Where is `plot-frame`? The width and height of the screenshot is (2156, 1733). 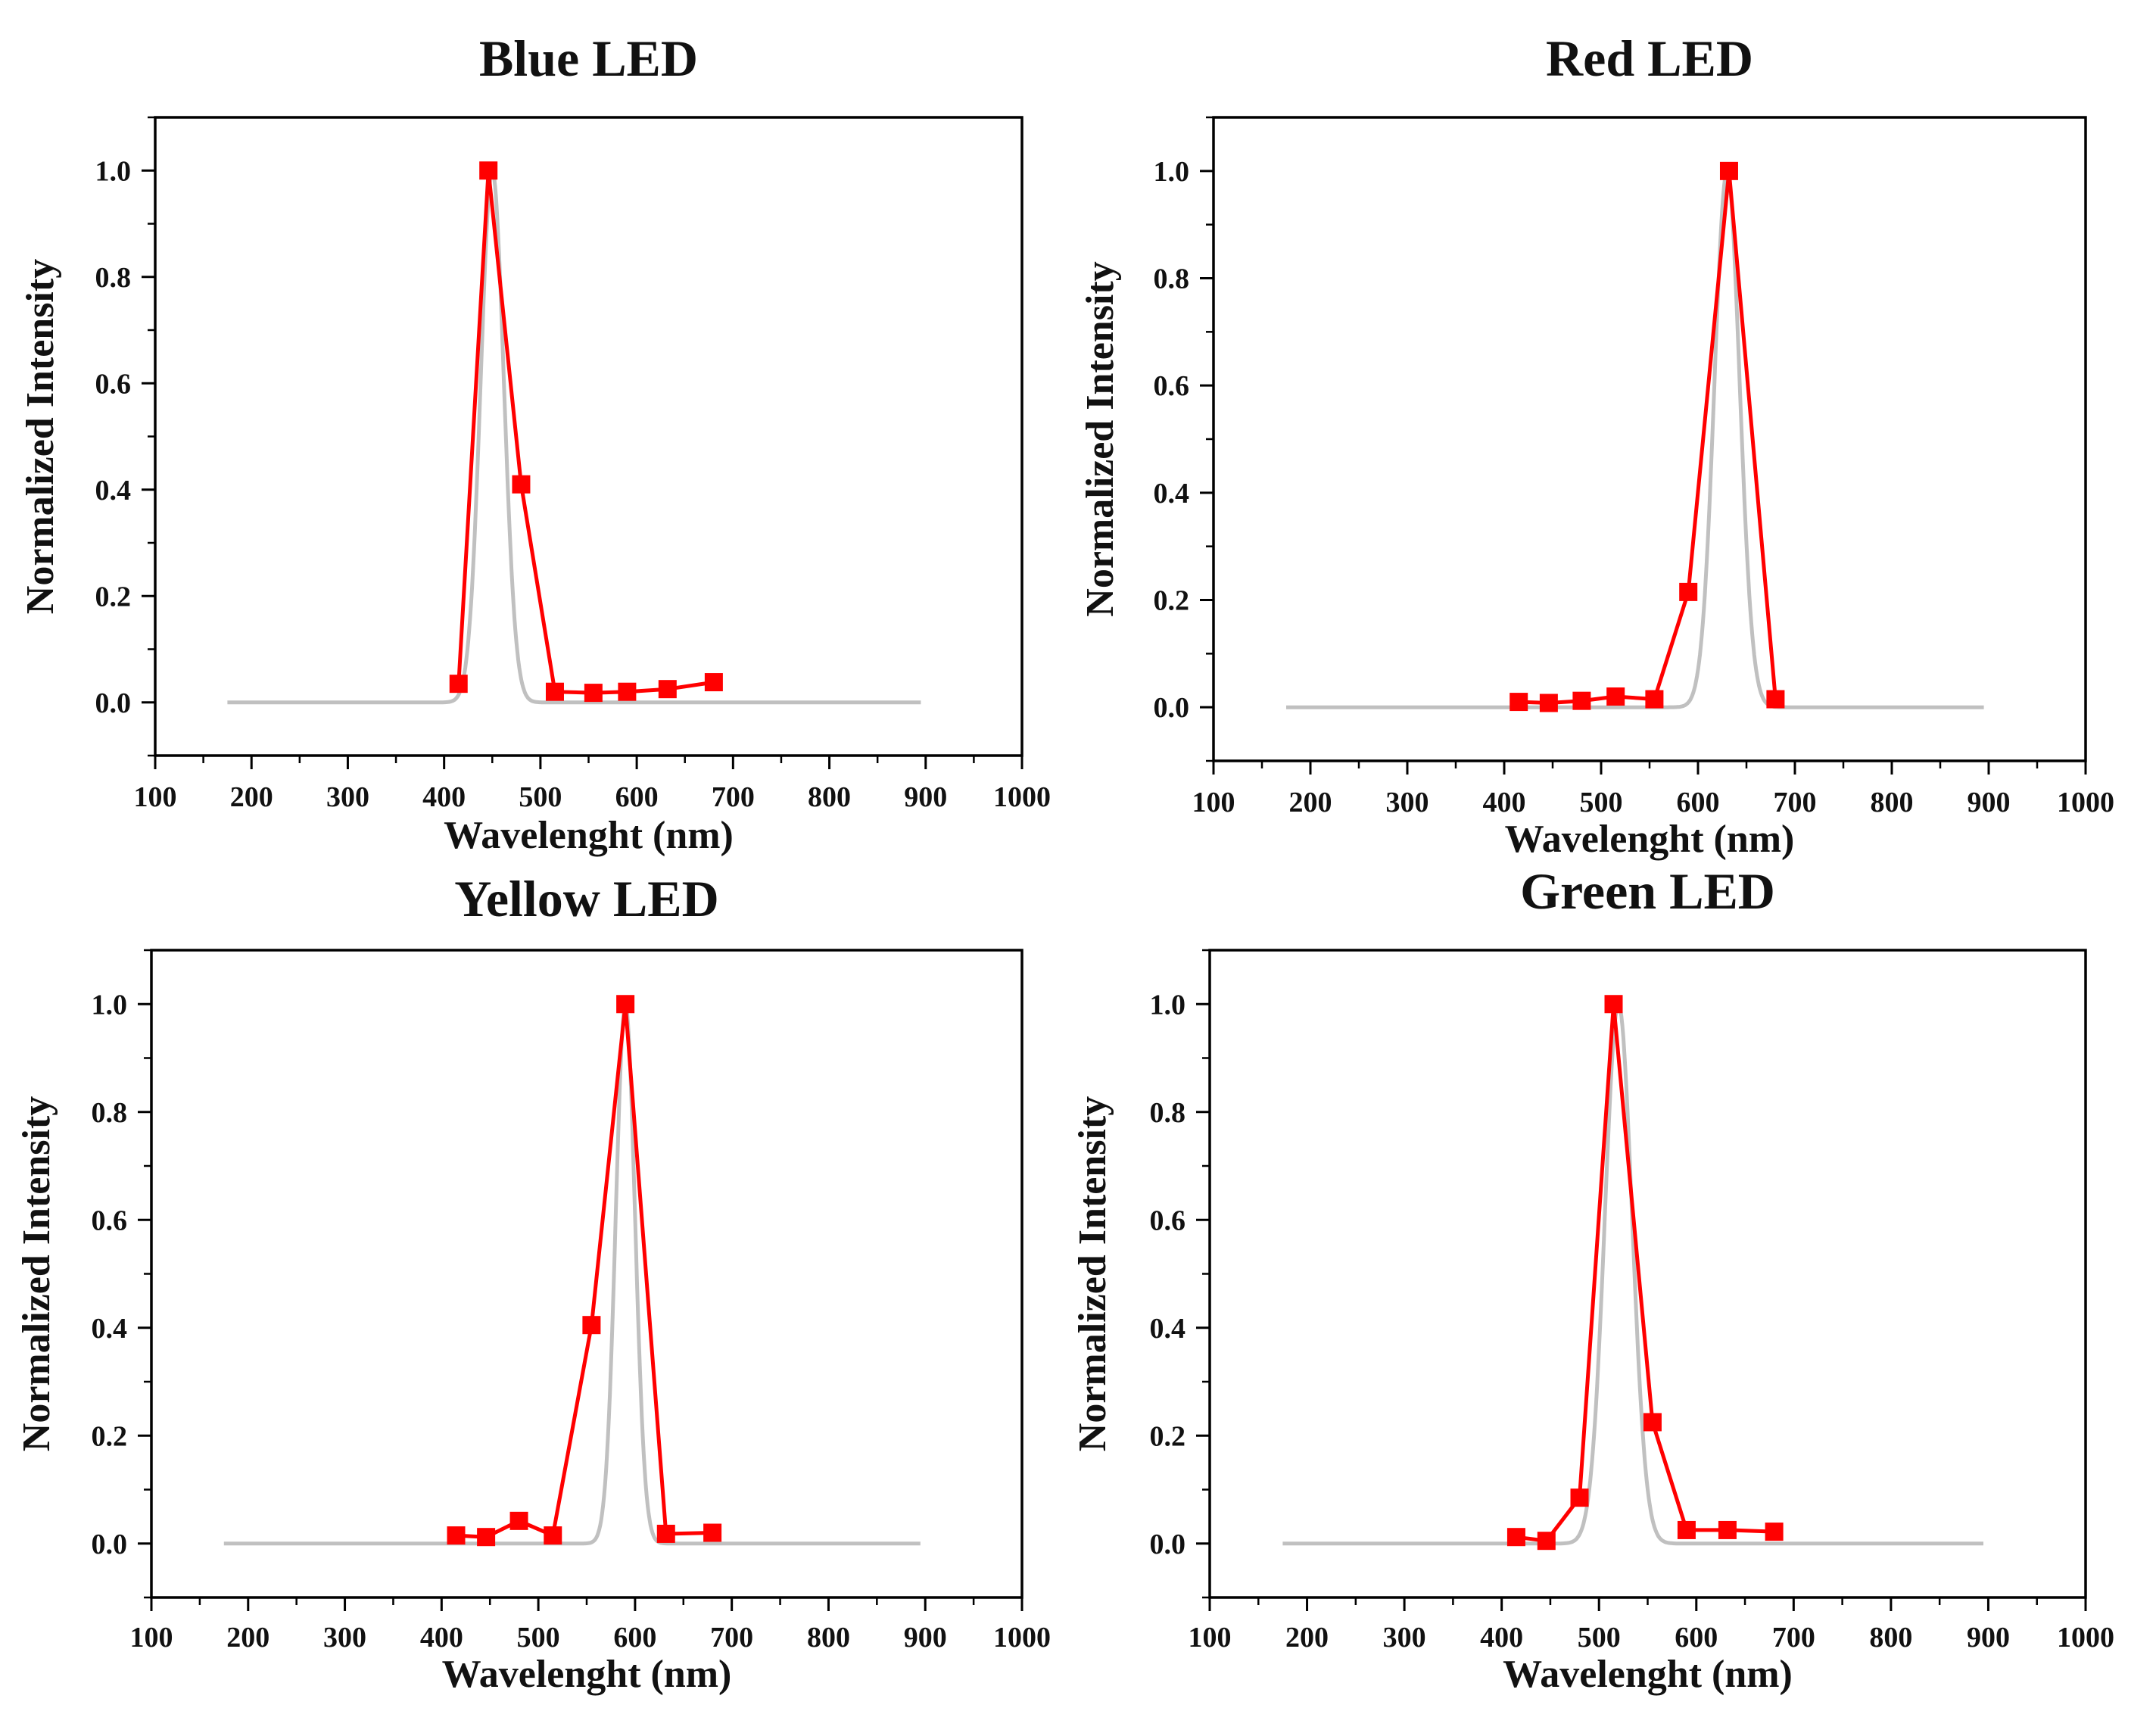 plot-frame is located at coordinates (588, 437).